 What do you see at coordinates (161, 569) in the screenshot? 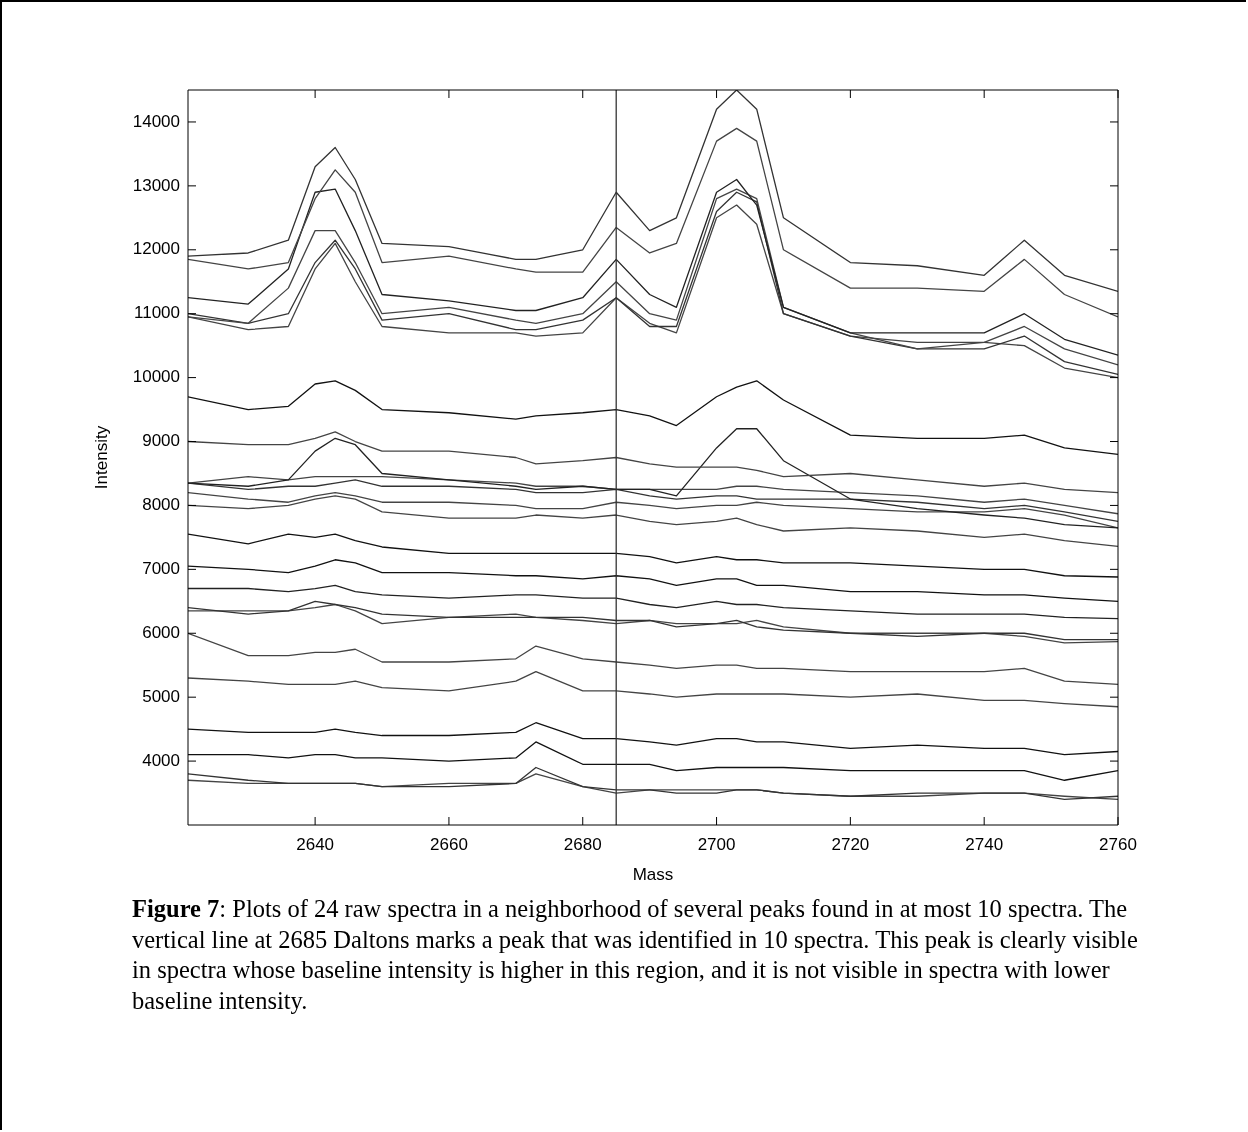
I see `y-tick-label: 7000` at bounding box center [161, 569].